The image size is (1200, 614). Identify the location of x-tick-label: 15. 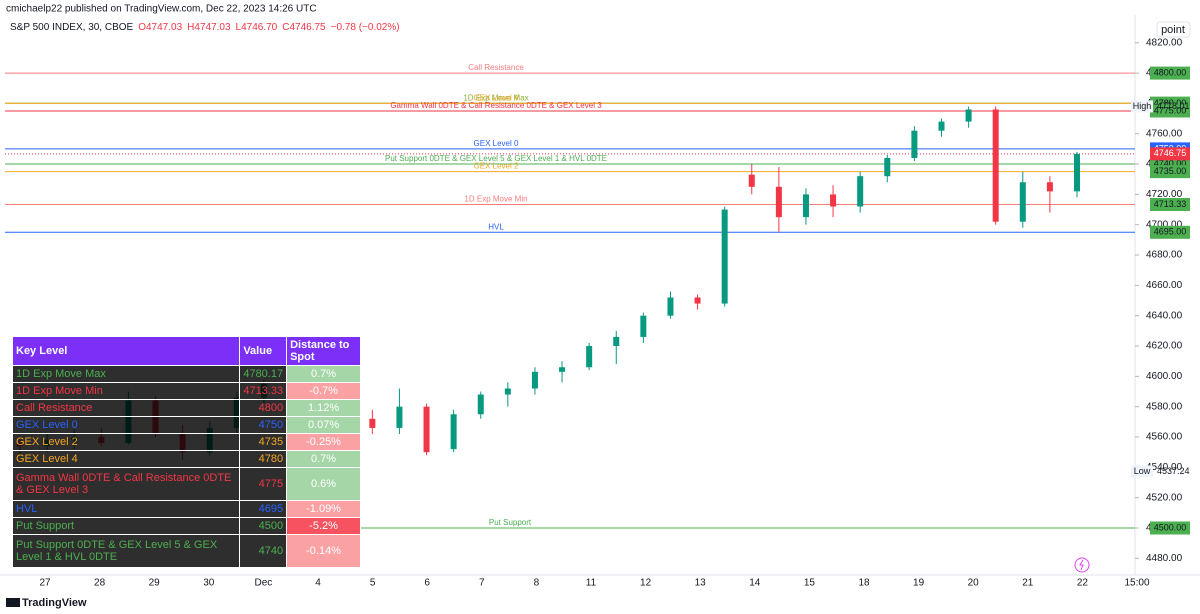
(810, 583).